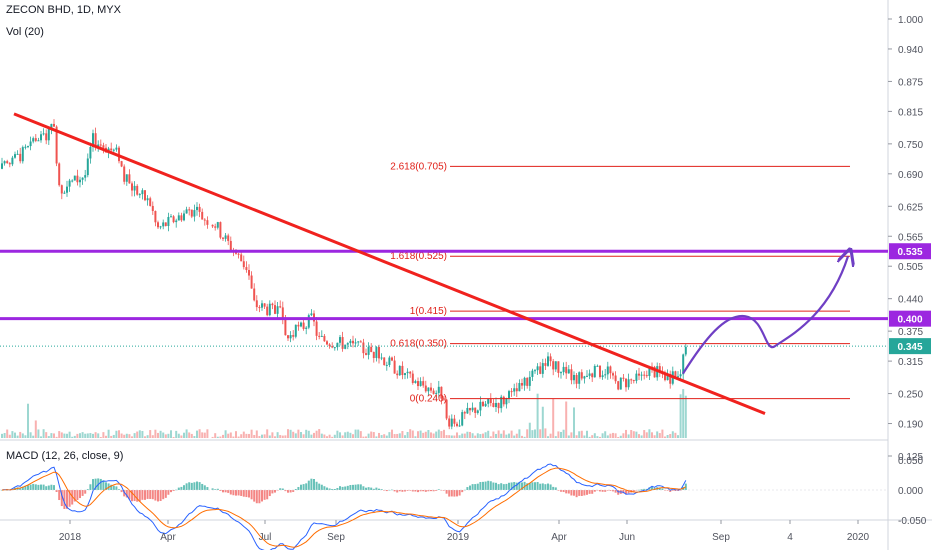 The height and width of the screenshot is (550, 932). What do you see at coordinates (910, 20) in the screenshot?
I see `y-tick-label: 1.000` at bounding box center [910, 20].